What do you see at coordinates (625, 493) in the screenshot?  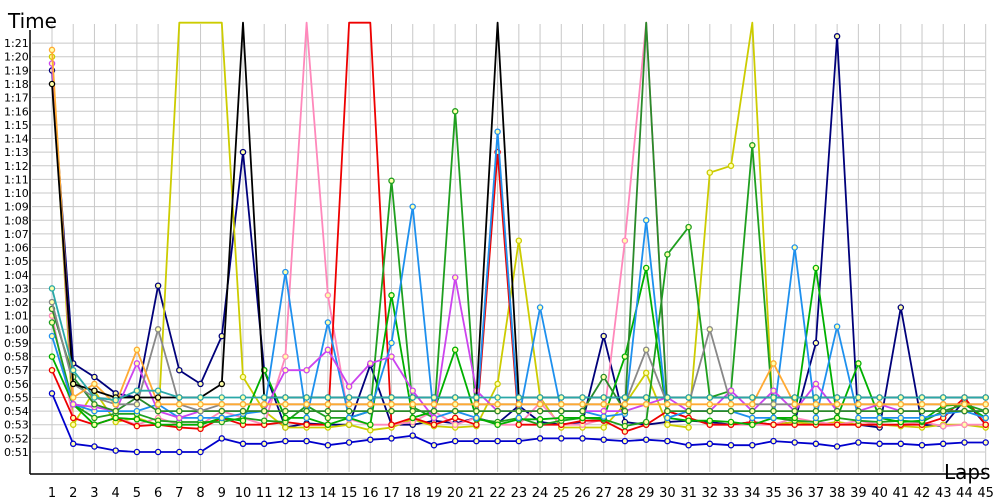 I see `x-tick-label: 28` at bounding box center [625, 493].